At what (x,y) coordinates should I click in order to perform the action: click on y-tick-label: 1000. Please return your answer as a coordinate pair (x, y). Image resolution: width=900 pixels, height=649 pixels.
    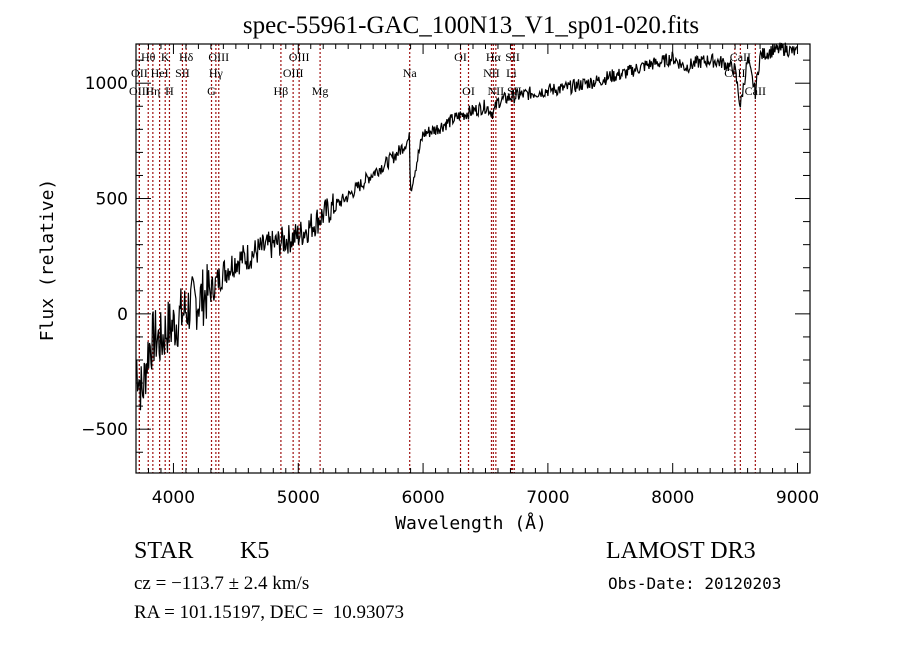
    Looking at the image, I should click on (106, 84).